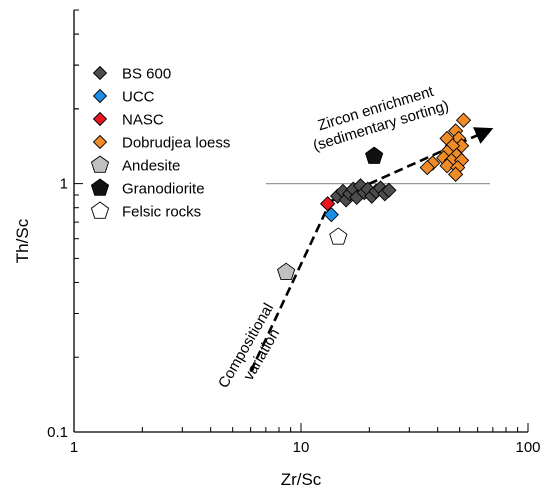  What do you see at coordinates (374, 196) in the screenshot?
I see `data-points` at bounding box center [374, 196].